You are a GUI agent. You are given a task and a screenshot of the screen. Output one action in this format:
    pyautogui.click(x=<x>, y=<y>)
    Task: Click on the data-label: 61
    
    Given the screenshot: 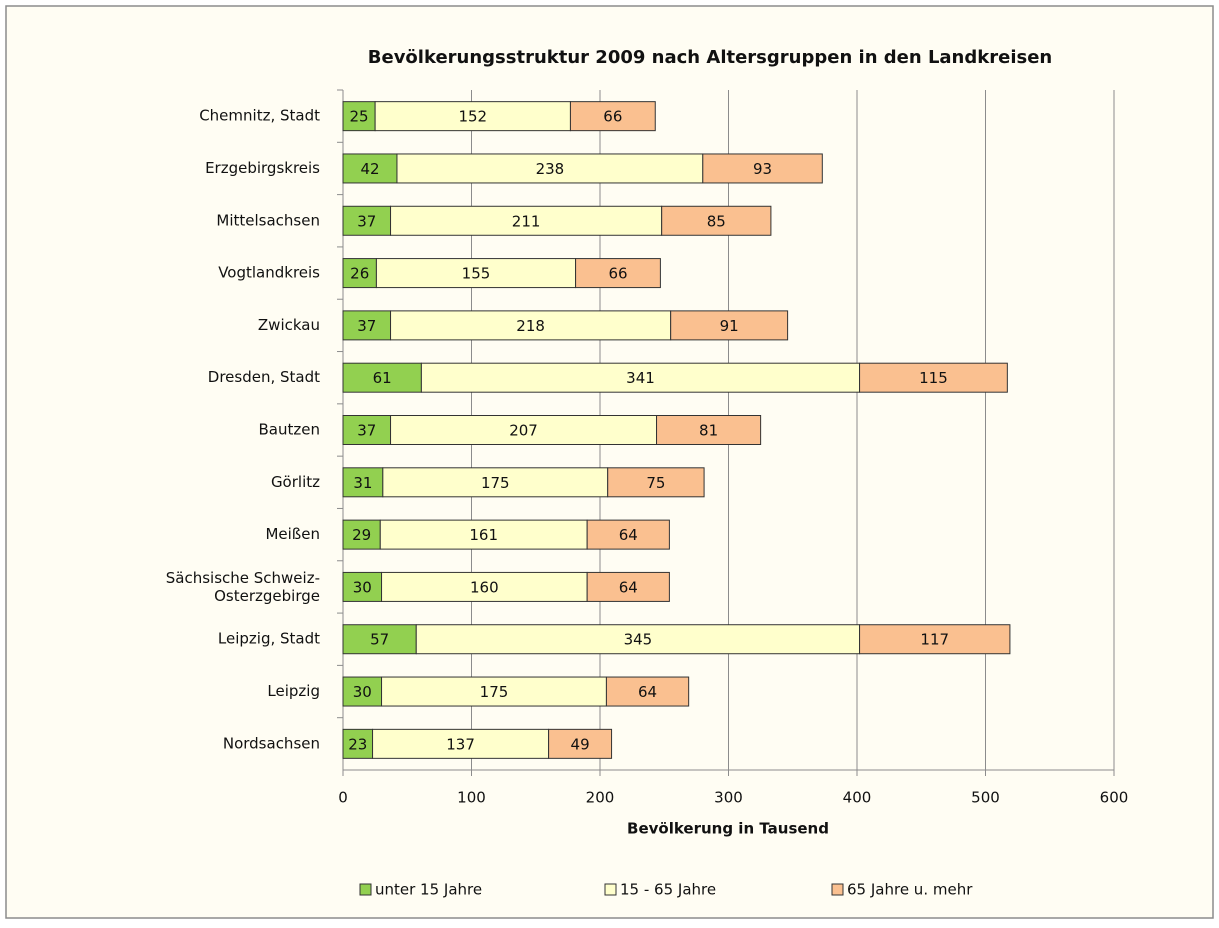 What is the action you would take?
    pyautogui.click(x=382, y=378)
    